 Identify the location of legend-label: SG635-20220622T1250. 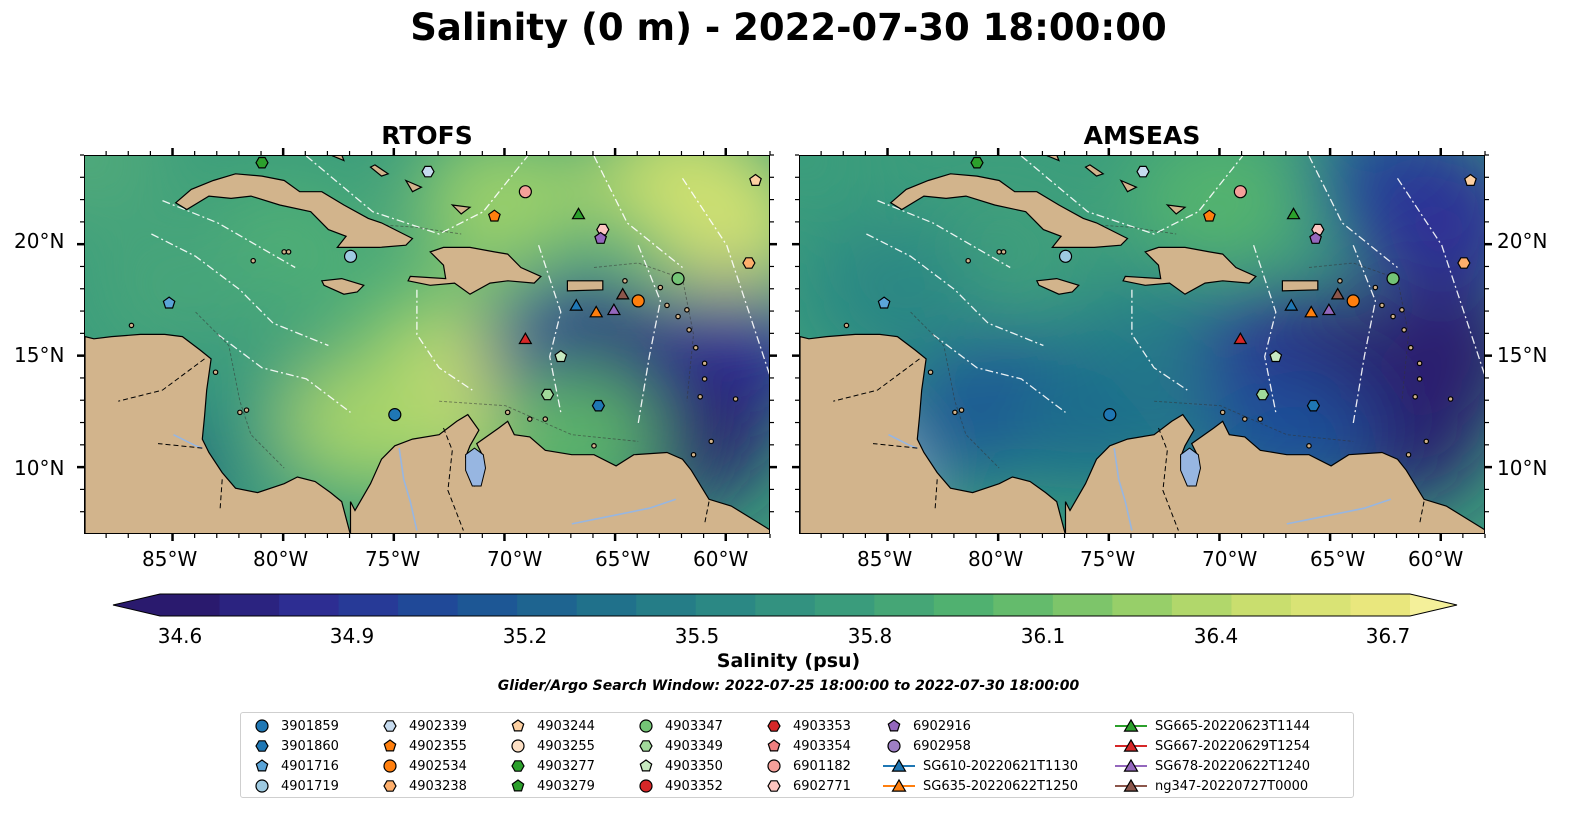
(1001, 786).